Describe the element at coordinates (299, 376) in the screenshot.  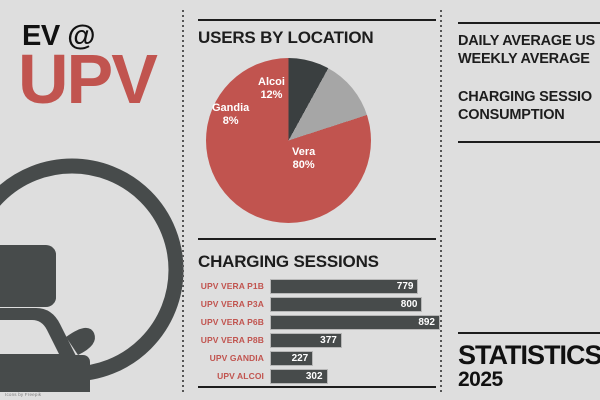
I see `bar-fill: 302` at that location.